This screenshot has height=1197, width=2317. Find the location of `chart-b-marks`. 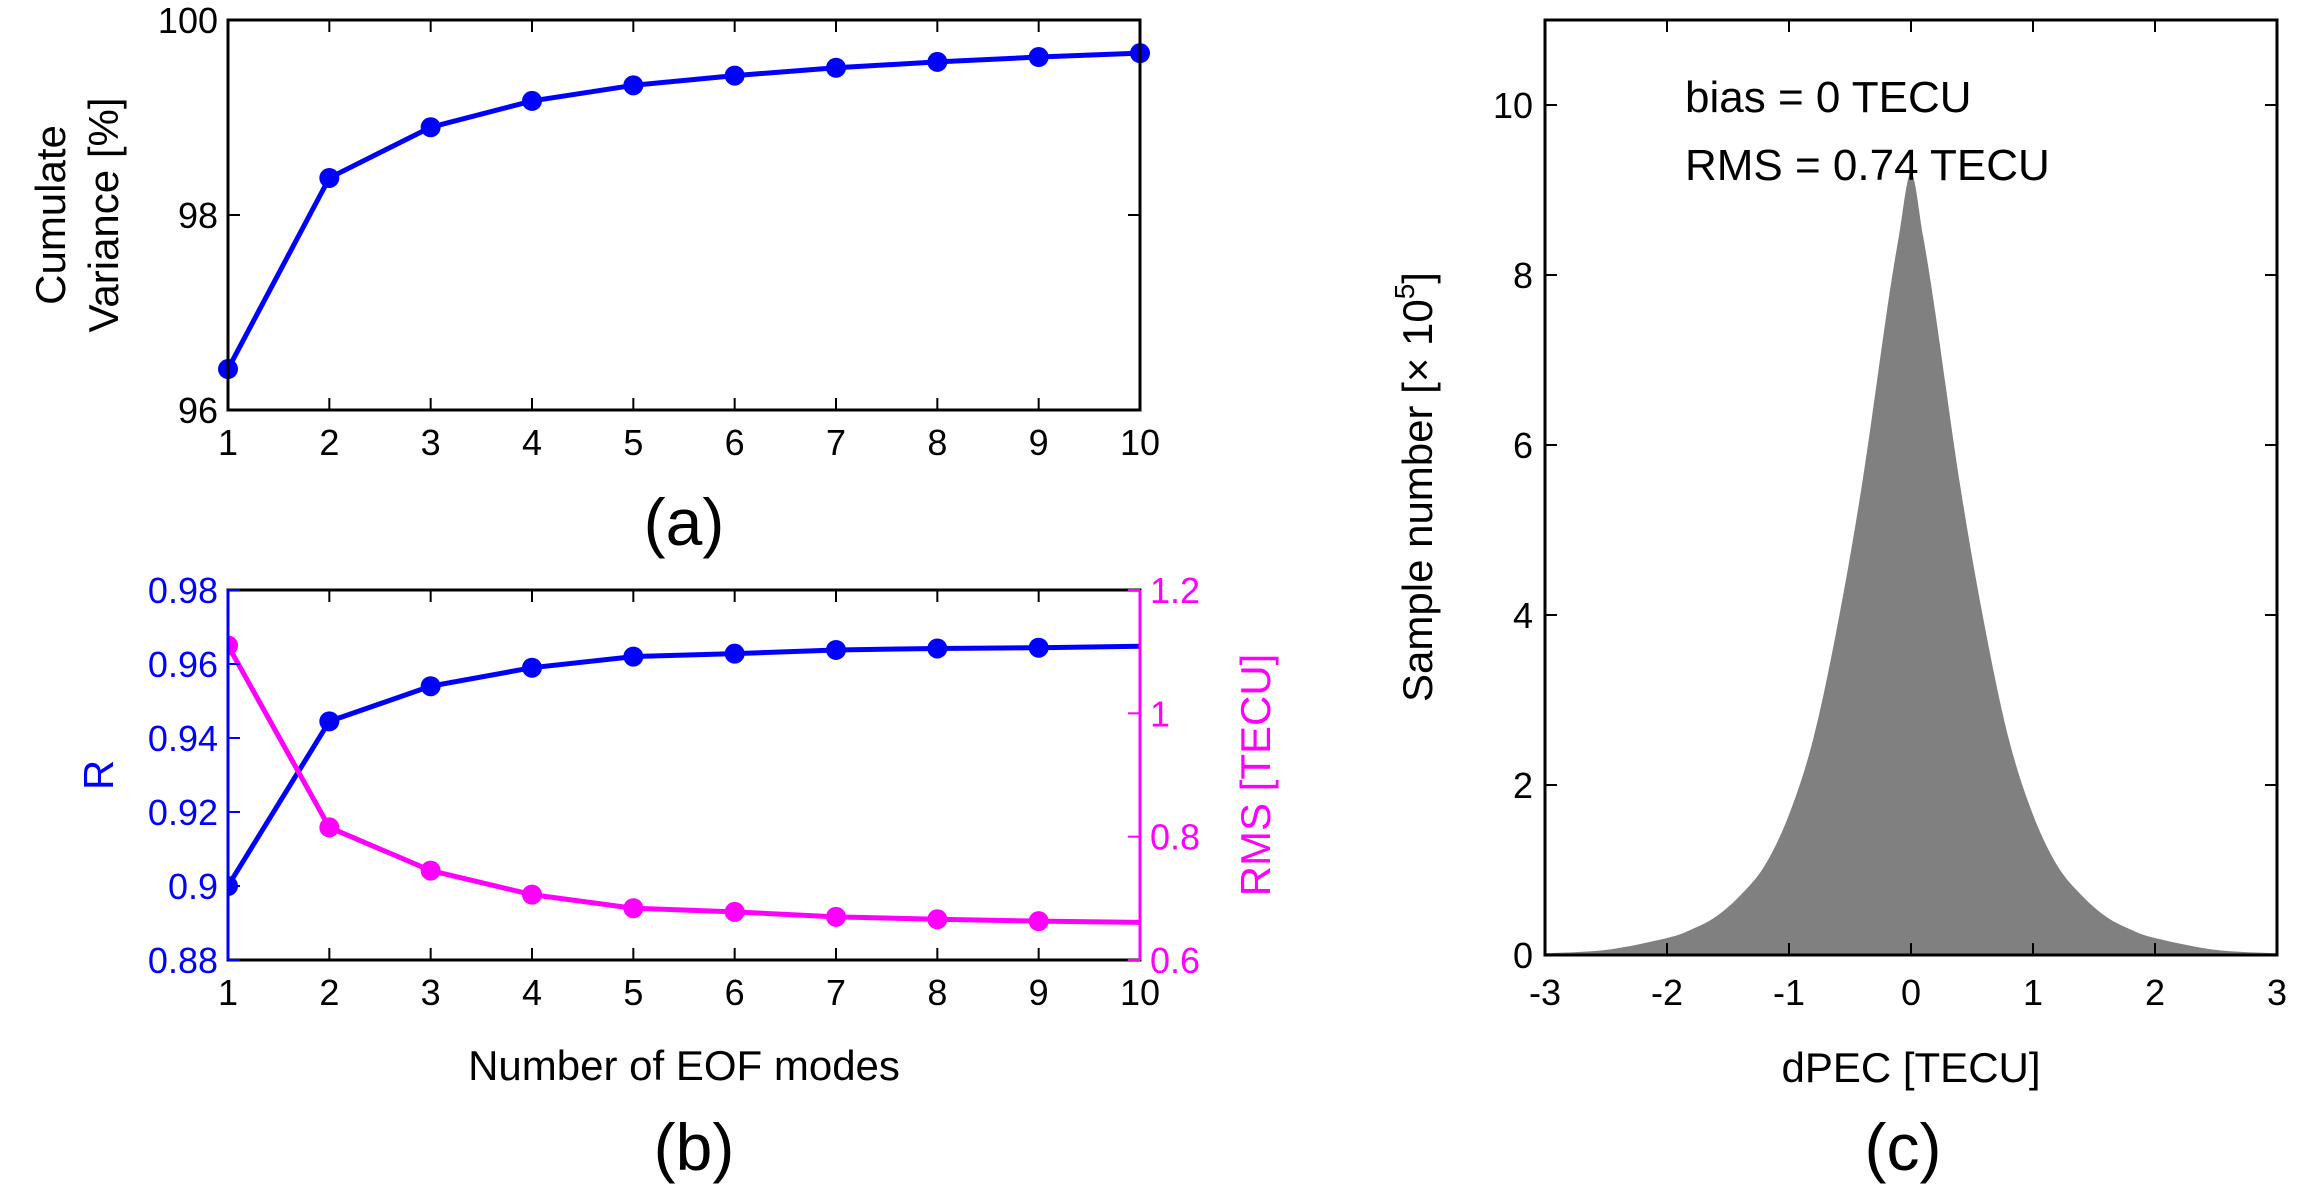

chart-b-marks is located at coordinates (684, 783).